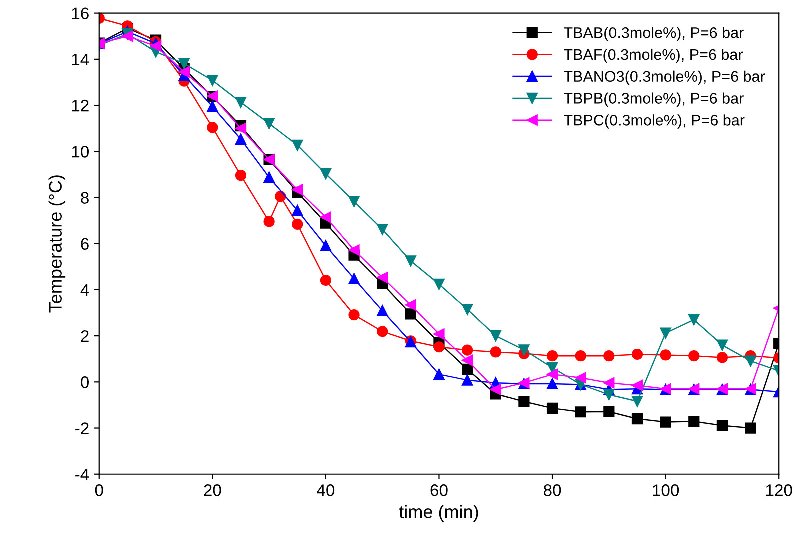 This screenshot has height=533, width=795. I want to click on y-tick-label: 14, so click(81, 60).